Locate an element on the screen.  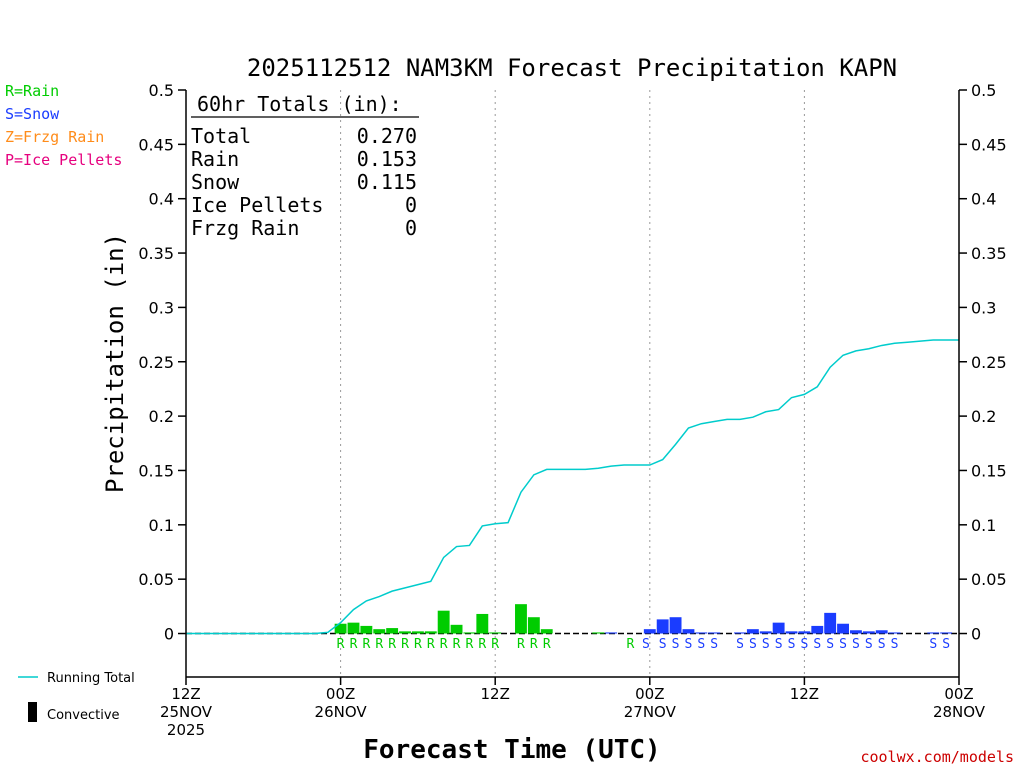
y-tick-label-right: 0.05 is located at coordinates (989, 579).